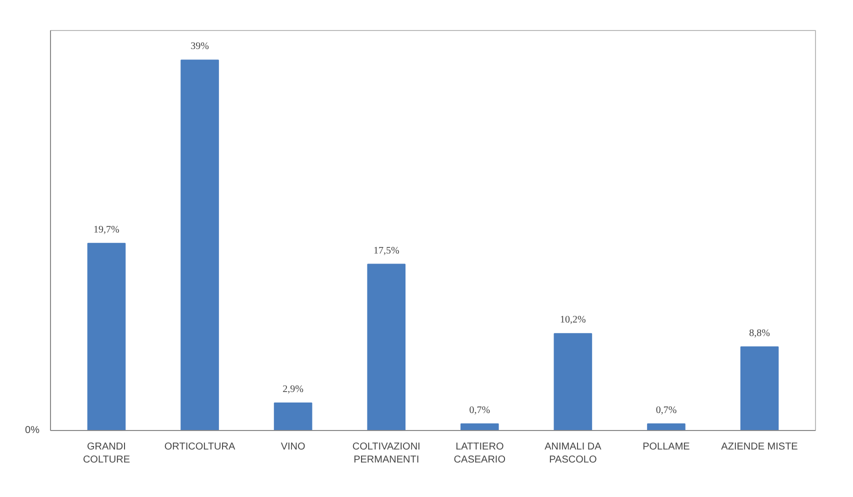 The width and height of the screenshot is (853, 497). Describe the element at coordinates (573, 454) in the screenshot. I see `x-tick-label: ANIMALI DA PASCOLO` at that location.